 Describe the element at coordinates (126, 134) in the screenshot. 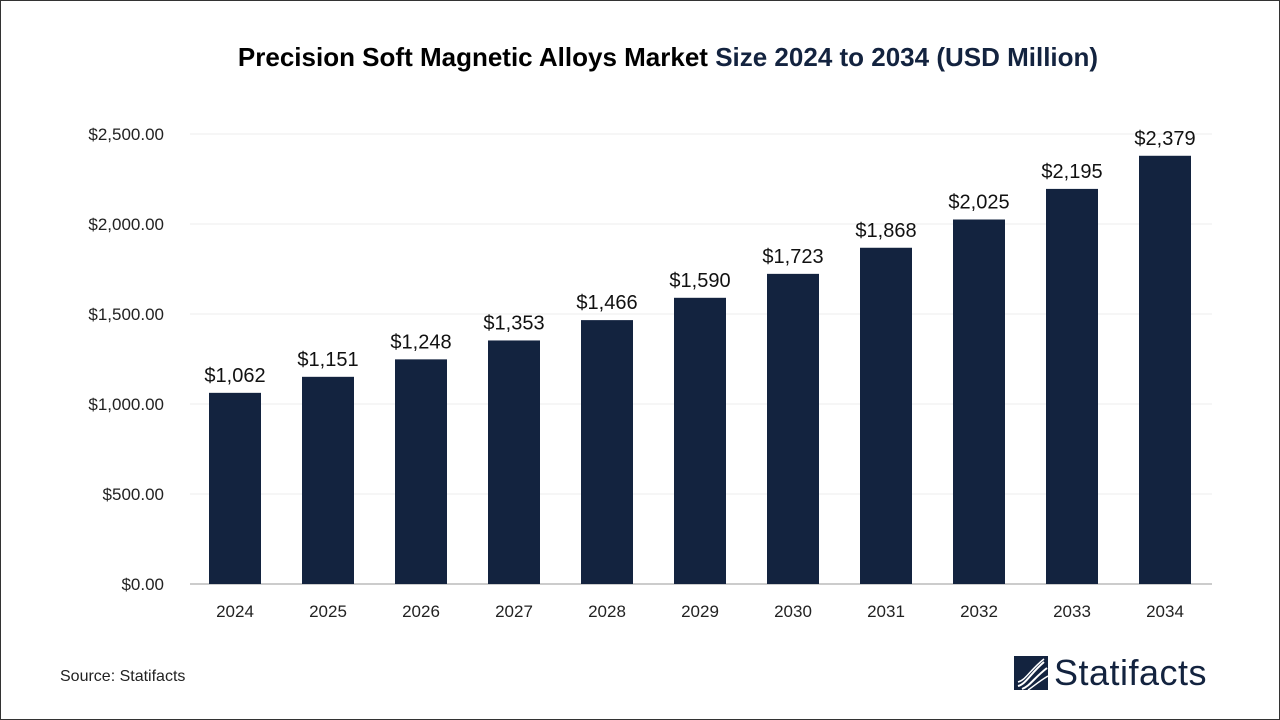

I see `y-tick-label: $2,500.00` at that location.